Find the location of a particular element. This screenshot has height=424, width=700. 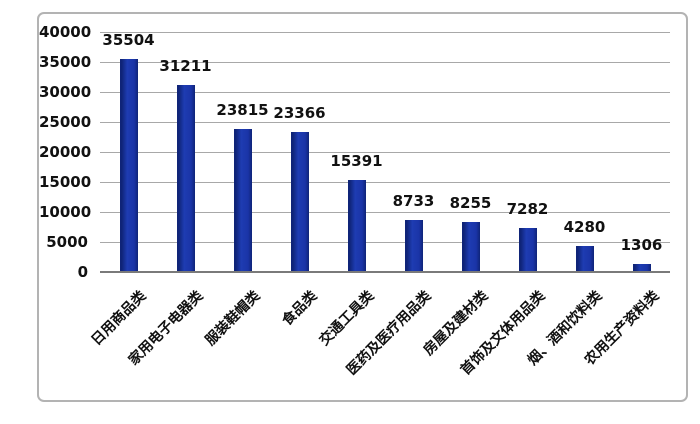

bar-value-label: 8733 is located at coordinates (413, 200).